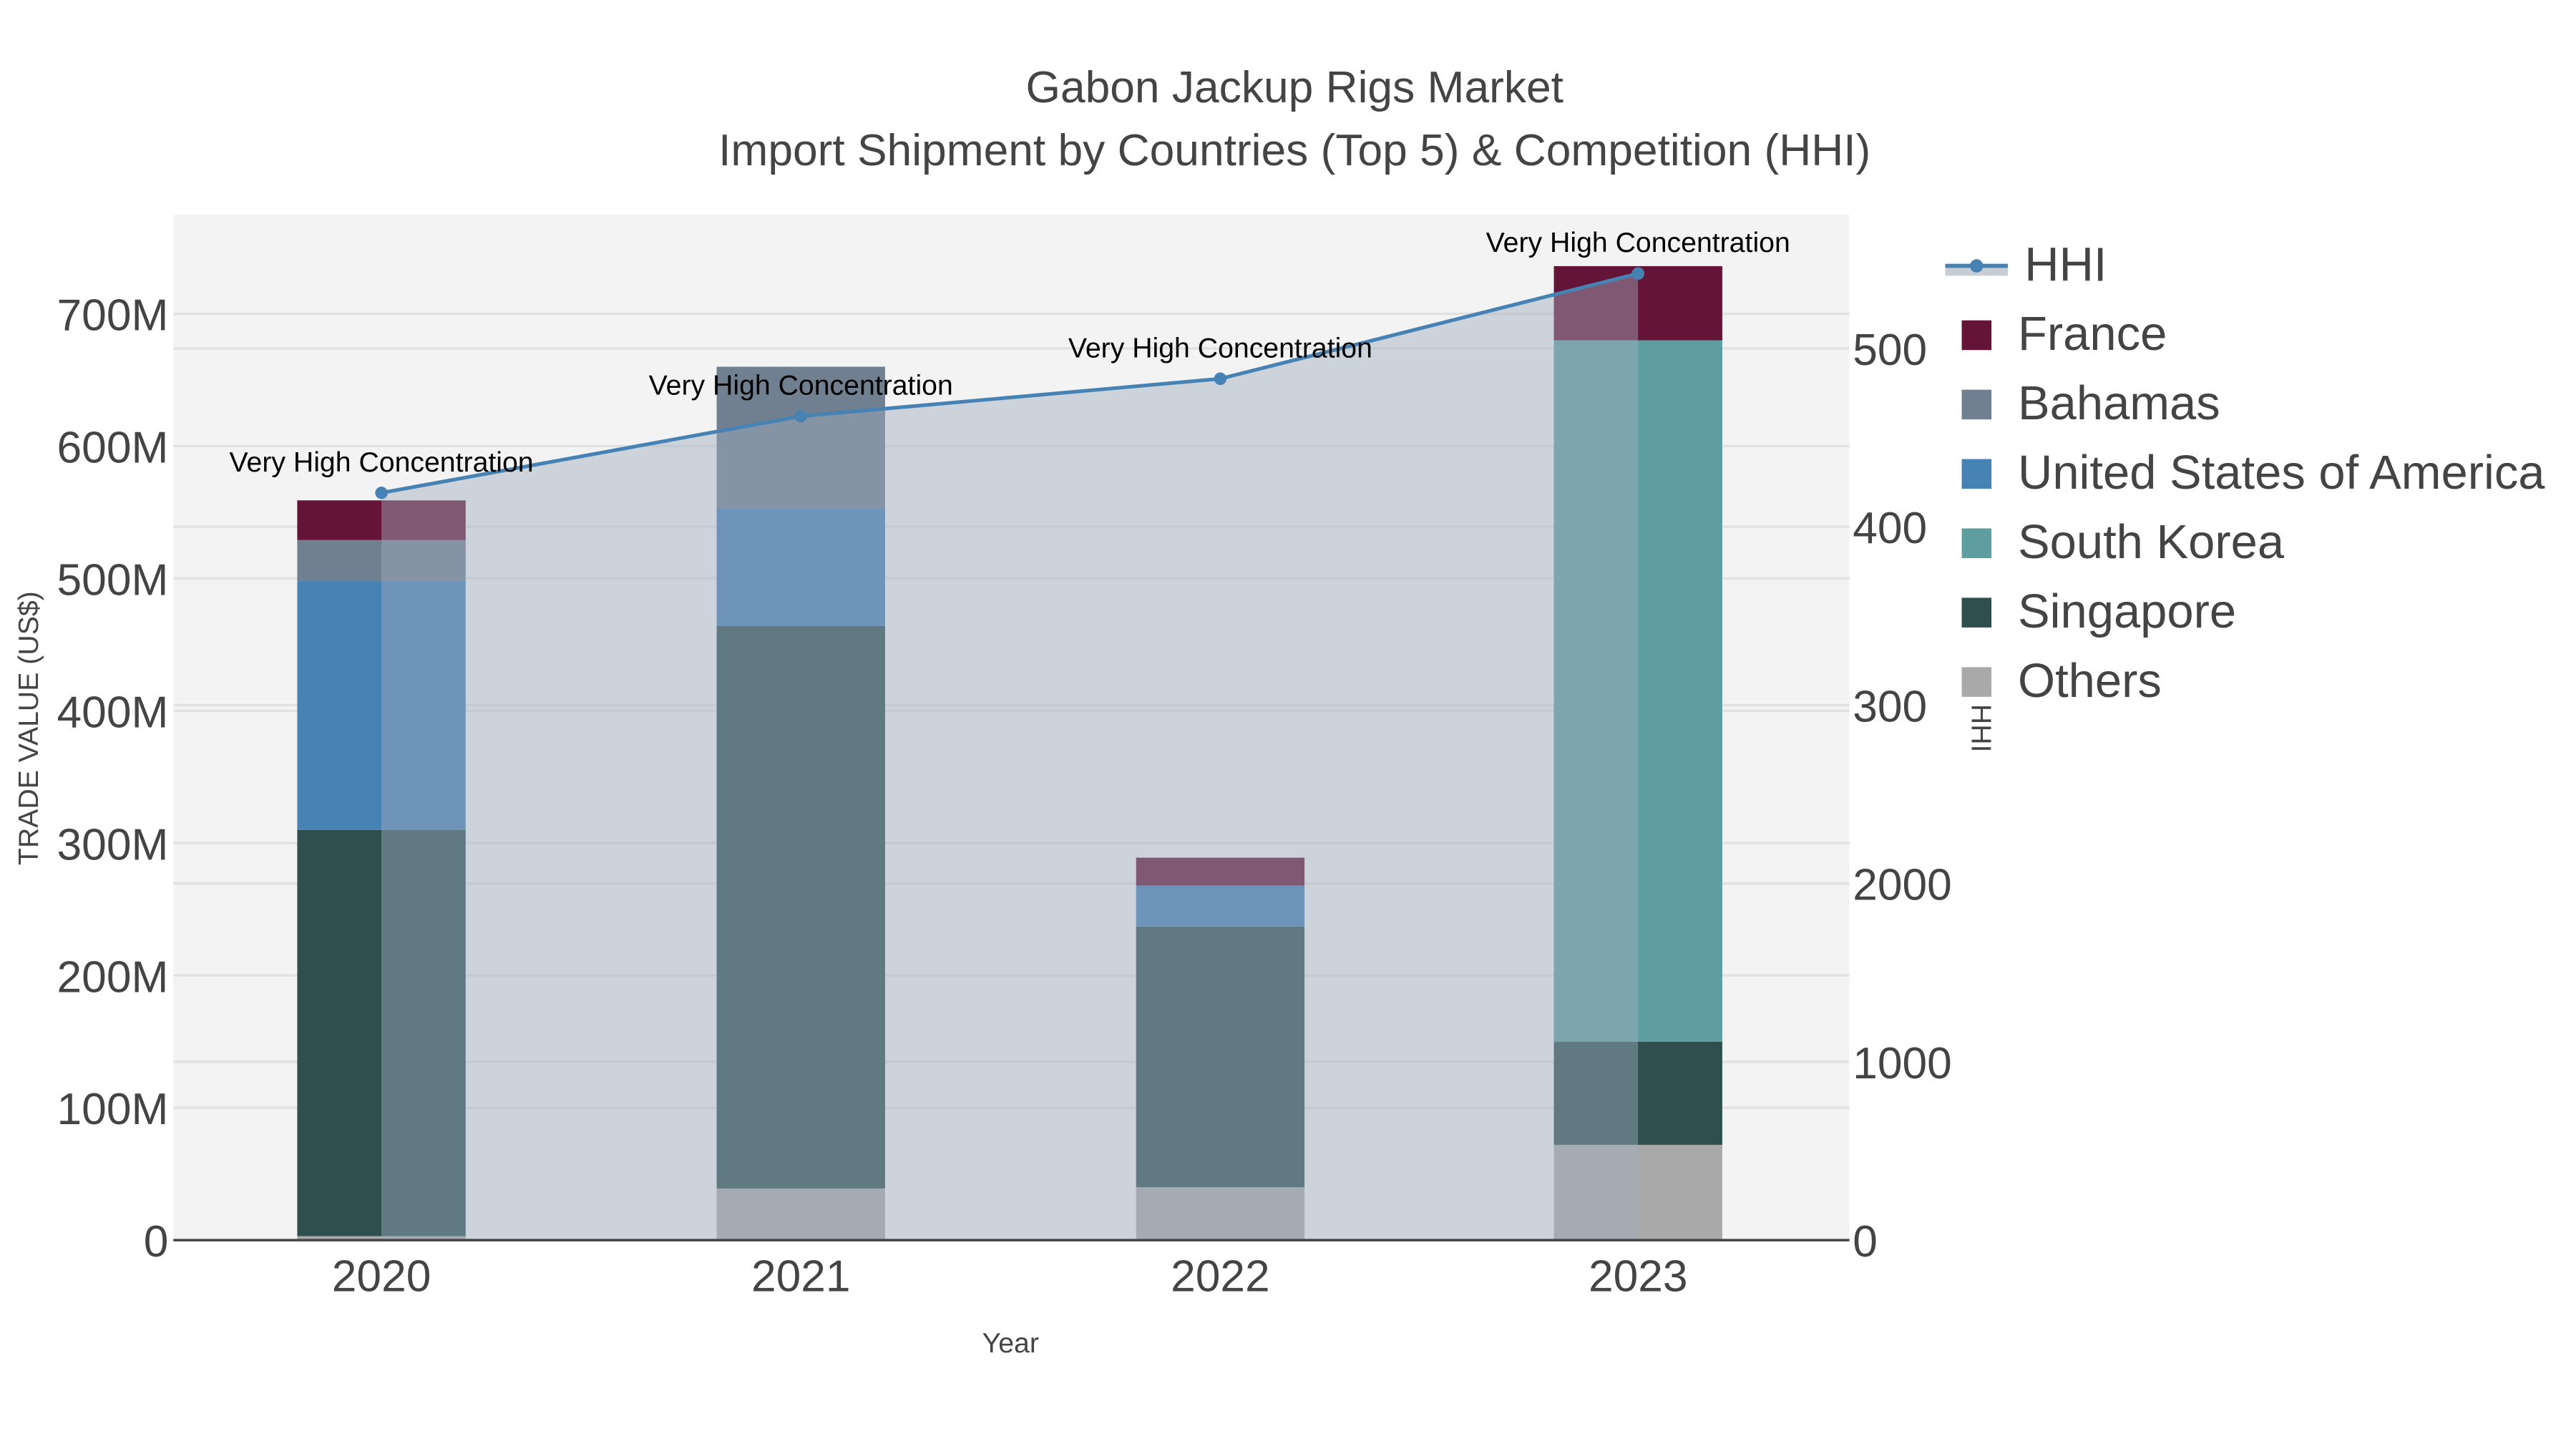  I want to click on legend-item-hhi: HHI, so click(2245, 266).